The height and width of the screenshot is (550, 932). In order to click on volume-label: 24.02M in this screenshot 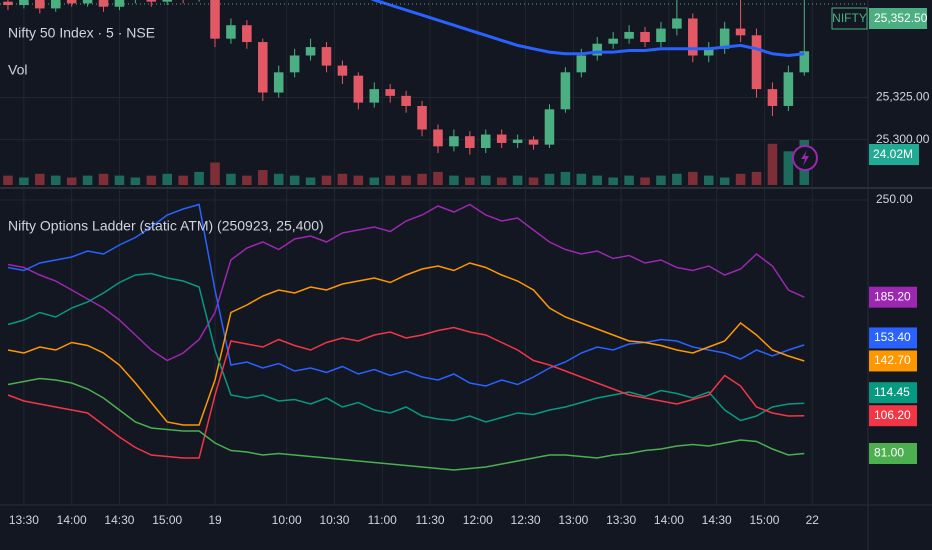, I will do `click(893, 154)`.